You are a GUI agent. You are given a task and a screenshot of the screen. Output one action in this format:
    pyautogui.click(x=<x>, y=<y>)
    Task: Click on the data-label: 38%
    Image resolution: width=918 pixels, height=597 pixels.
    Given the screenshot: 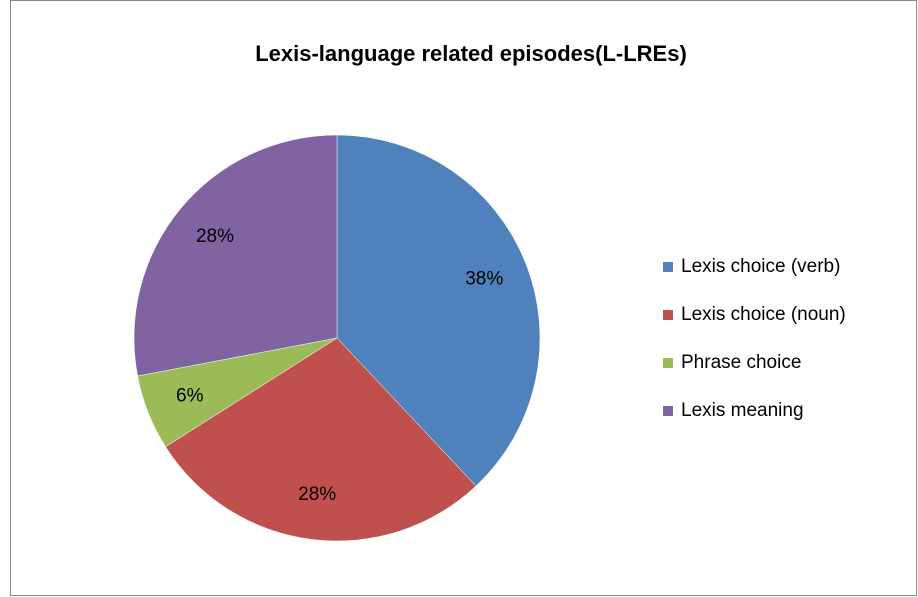 What is the action you would take?
    pyautogui.click(x=484, y=279)
    